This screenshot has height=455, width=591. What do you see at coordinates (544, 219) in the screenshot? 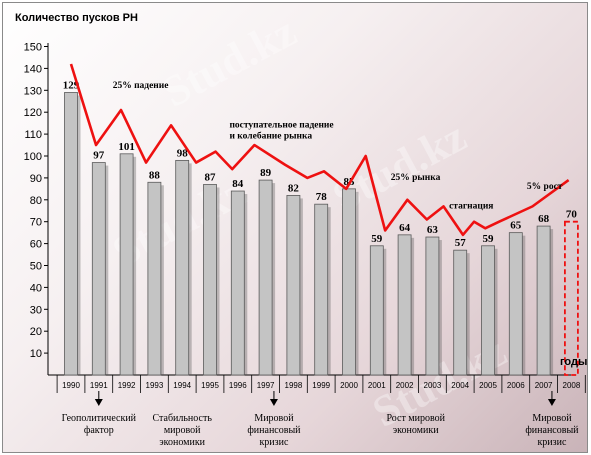
I see `bar-value-label: 68` at bounding box center [544, 219].